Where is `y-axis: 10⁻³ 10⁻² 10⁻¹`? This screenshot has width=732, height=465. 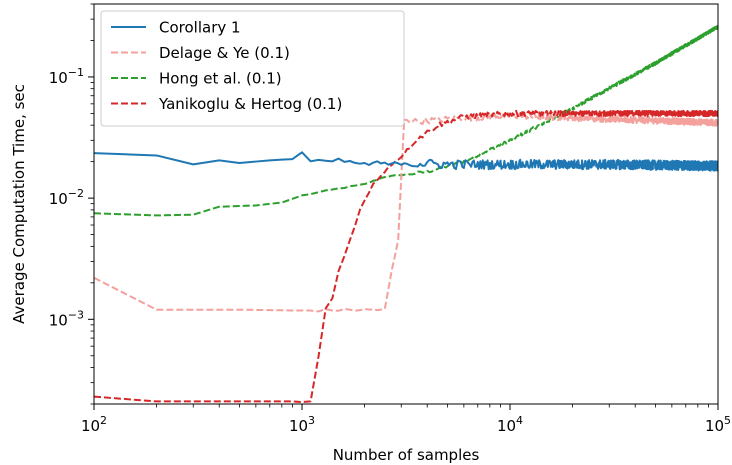
y-axis: 10⁻³ 10⁻² 10⁻¹ is located at coordinates (71, 204).